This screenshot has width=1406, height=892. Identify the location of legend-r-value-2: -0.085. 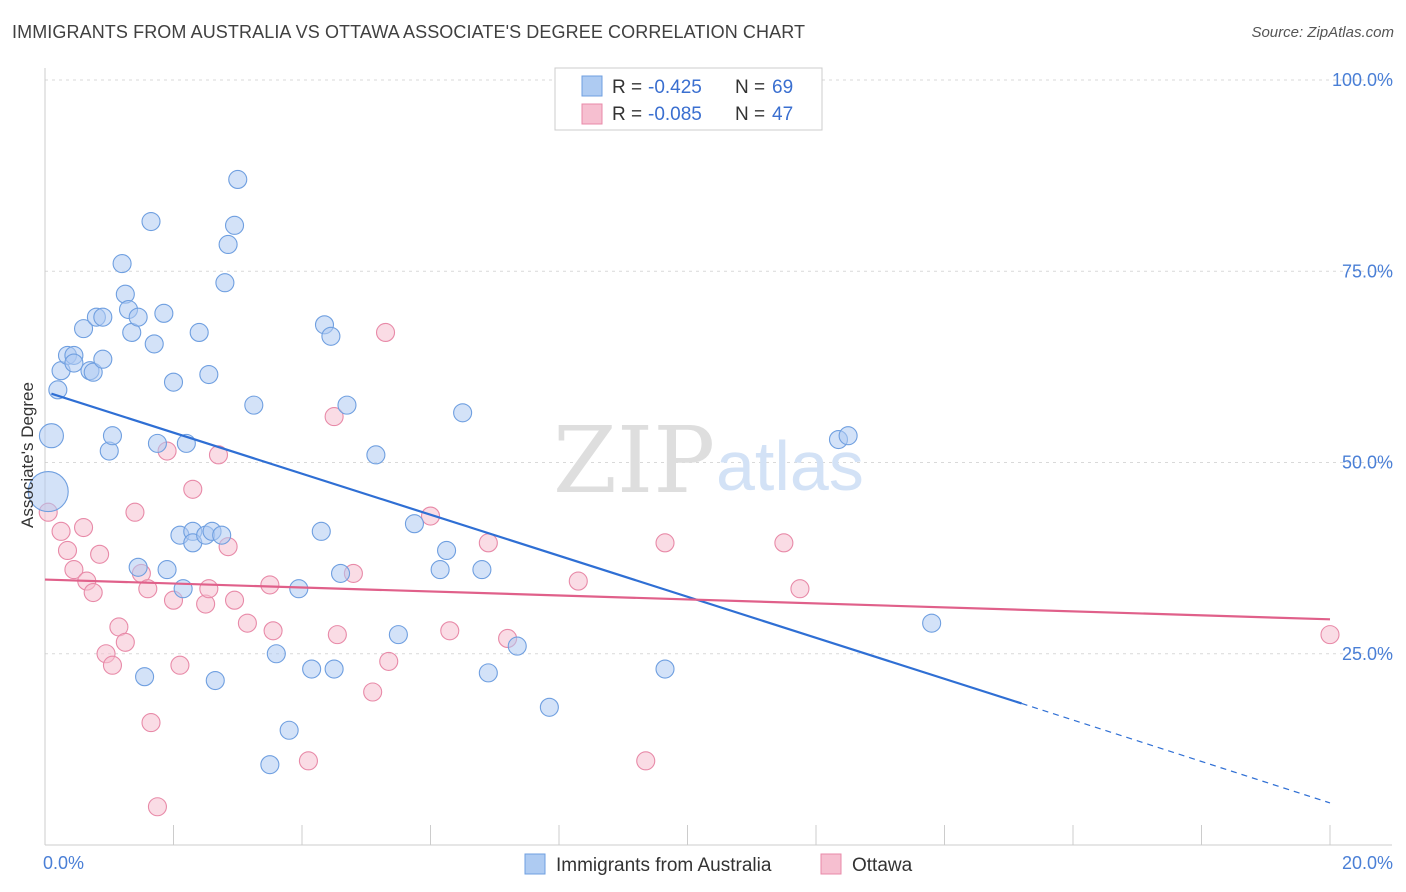
(675, 114).